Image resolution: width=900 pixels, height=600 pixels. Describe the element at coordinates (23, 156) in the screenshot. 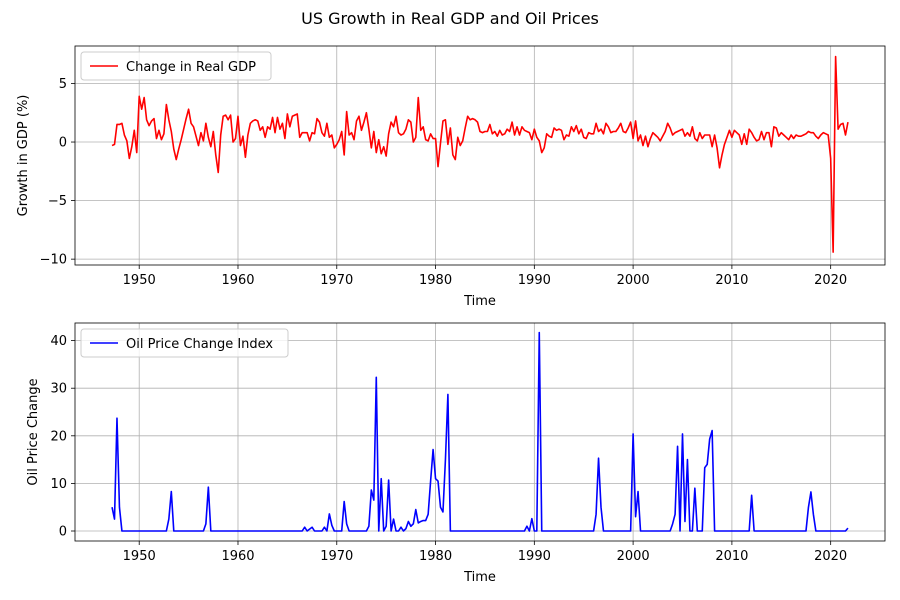

I see `y-axis-label: Growth in GDP (%)` at that location.